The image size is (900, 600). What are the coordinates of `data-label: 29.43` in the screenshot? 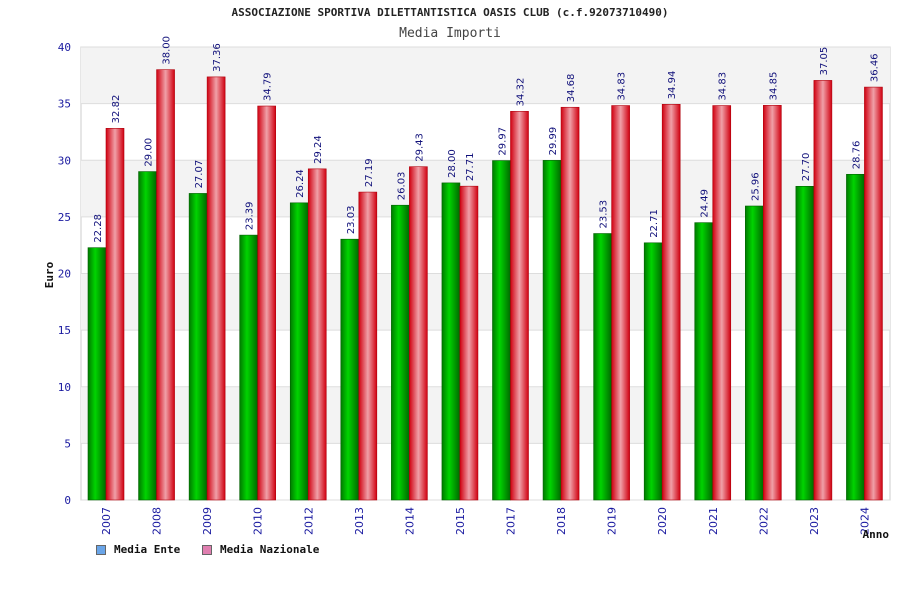 It's located at (419, 147).